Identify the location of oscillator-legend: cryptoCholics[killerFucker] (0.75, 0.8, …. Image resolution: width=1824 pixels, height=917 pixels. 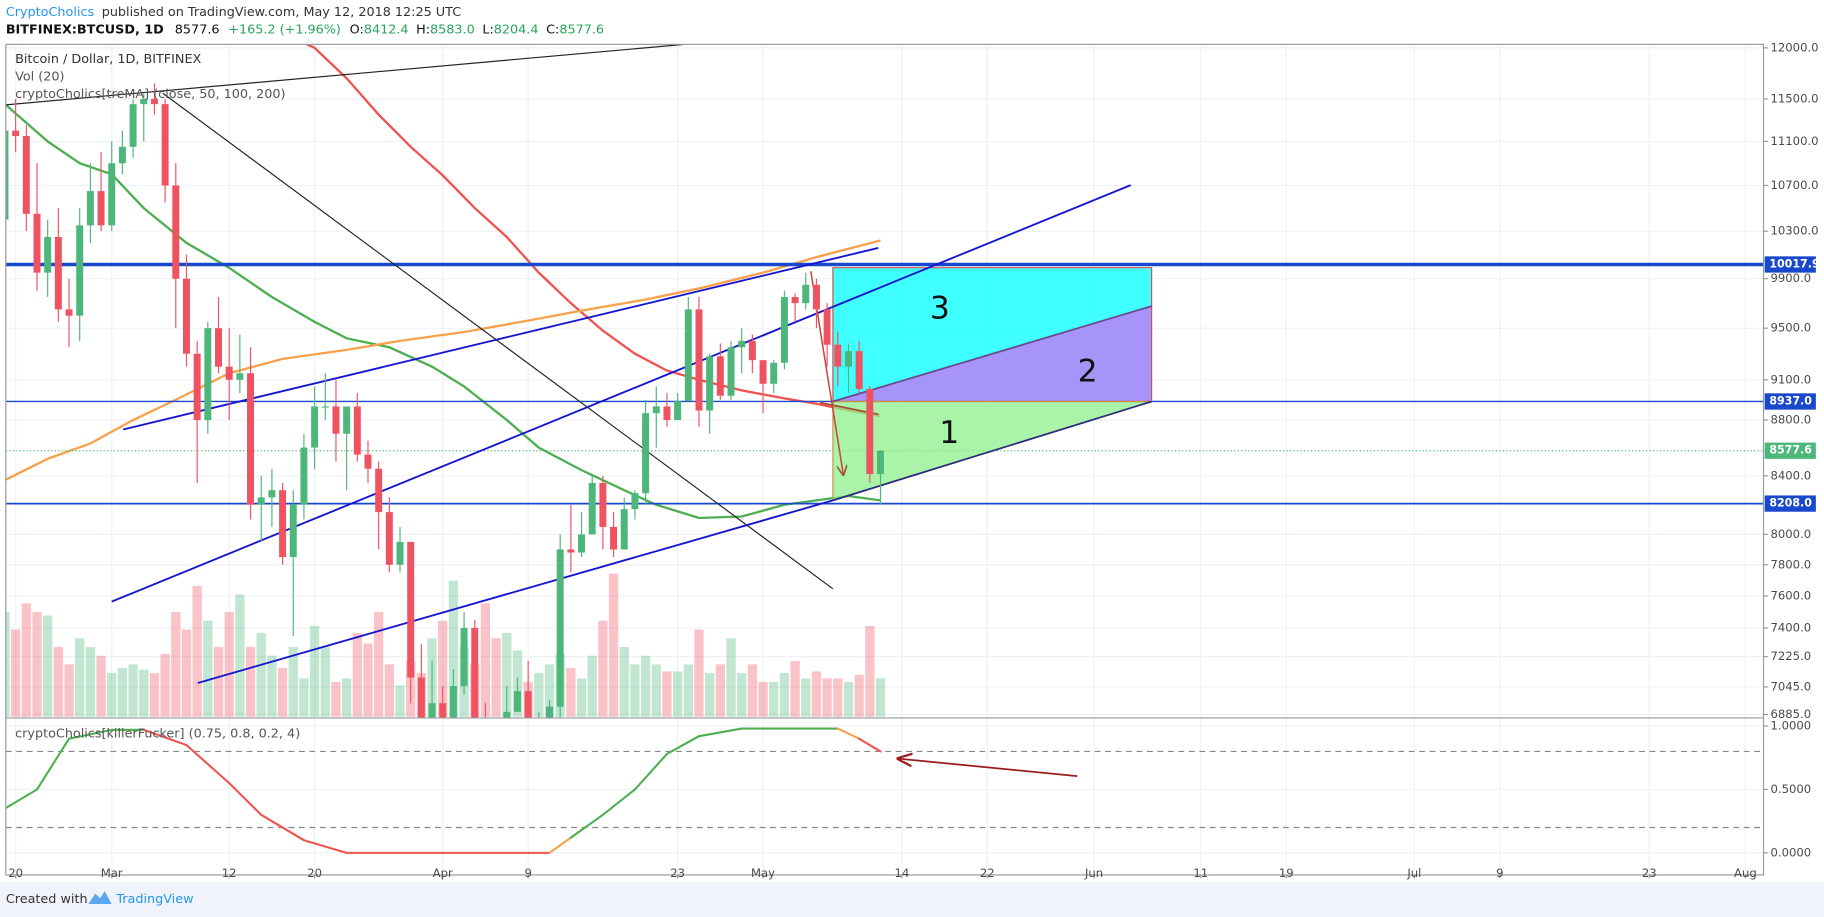
(157, 734).